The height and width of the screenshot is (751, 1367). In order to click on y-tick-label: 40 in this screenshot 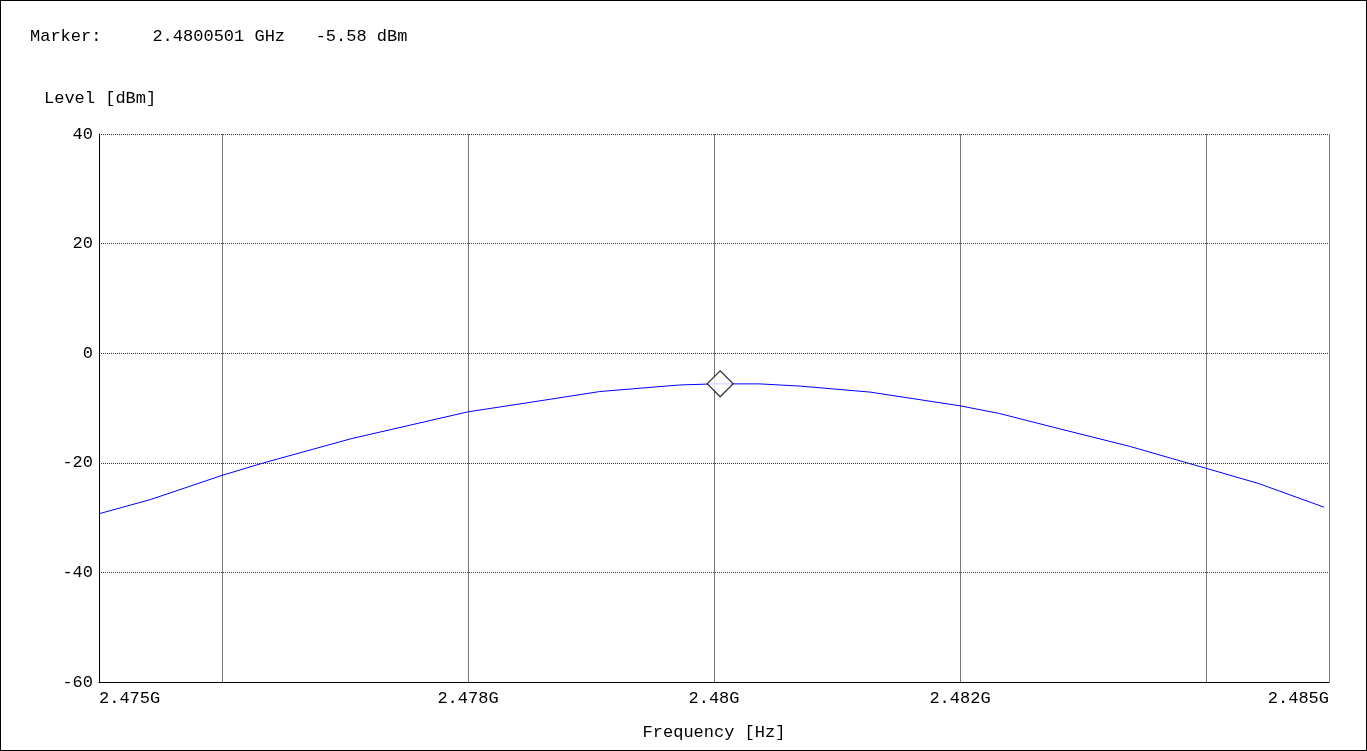, I will do `click(82, 134)`.